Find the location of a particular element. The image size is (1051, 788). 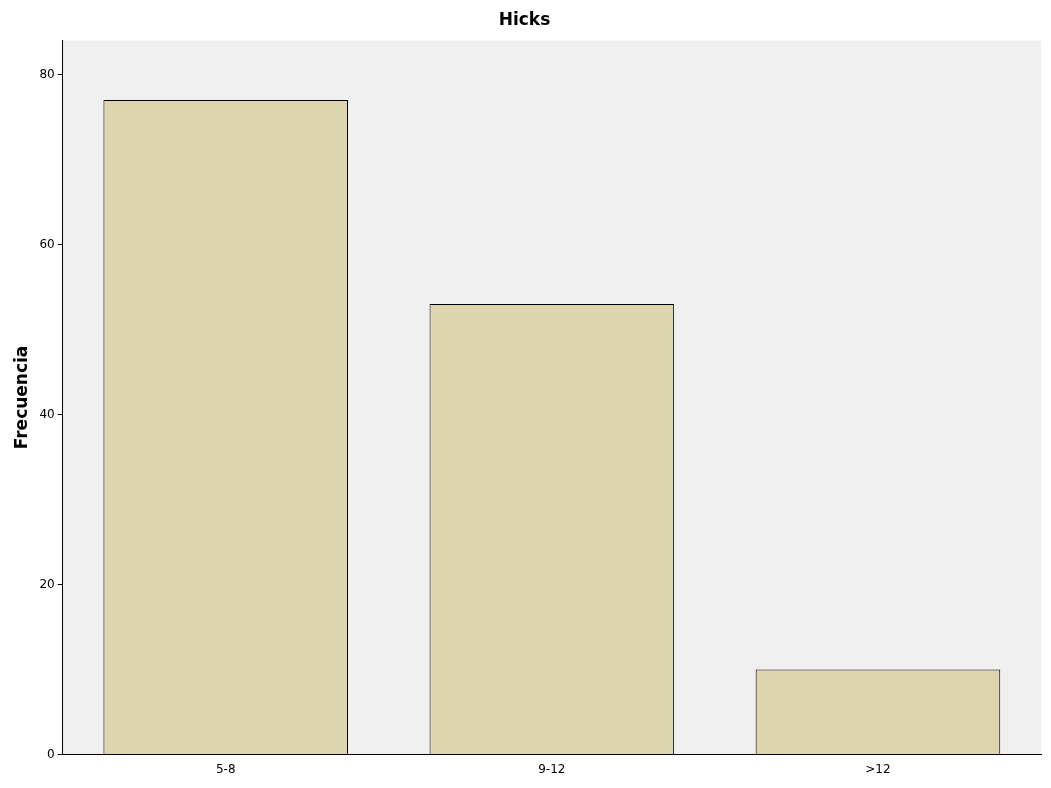

x-tick-label: >12 is located at coordinates (878, 768).